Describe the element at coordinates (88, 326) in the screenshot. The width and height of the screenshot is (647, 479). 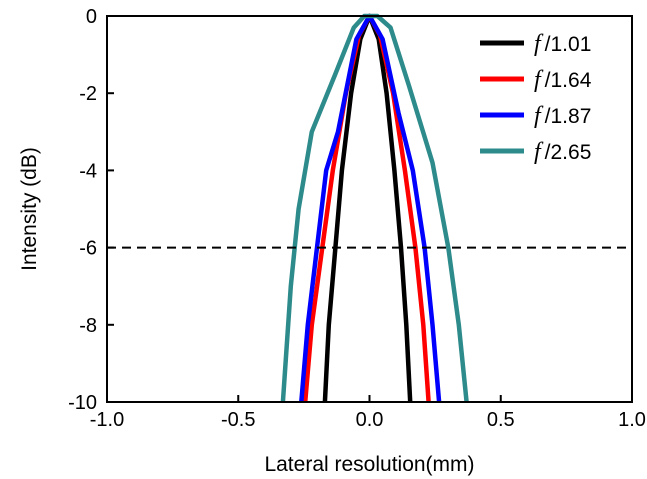
I see `y-tick-label: -8` at that location.